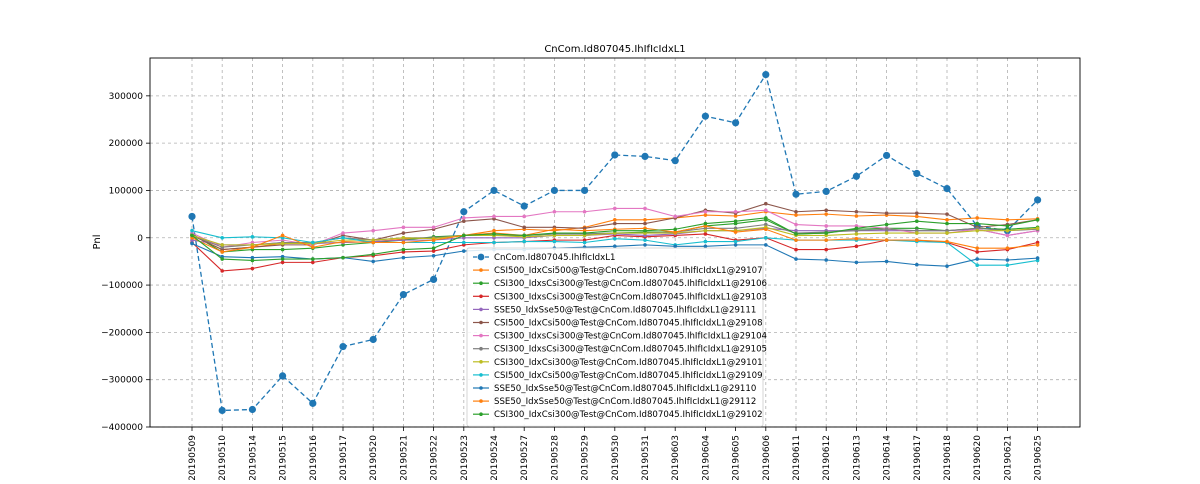 The height and width of the screenshot is (484, 1200). What do you see at coordinates (97, 242) in the screenshot?
I see `y-axis-label: Pnl` at bounding box center [97, 242].